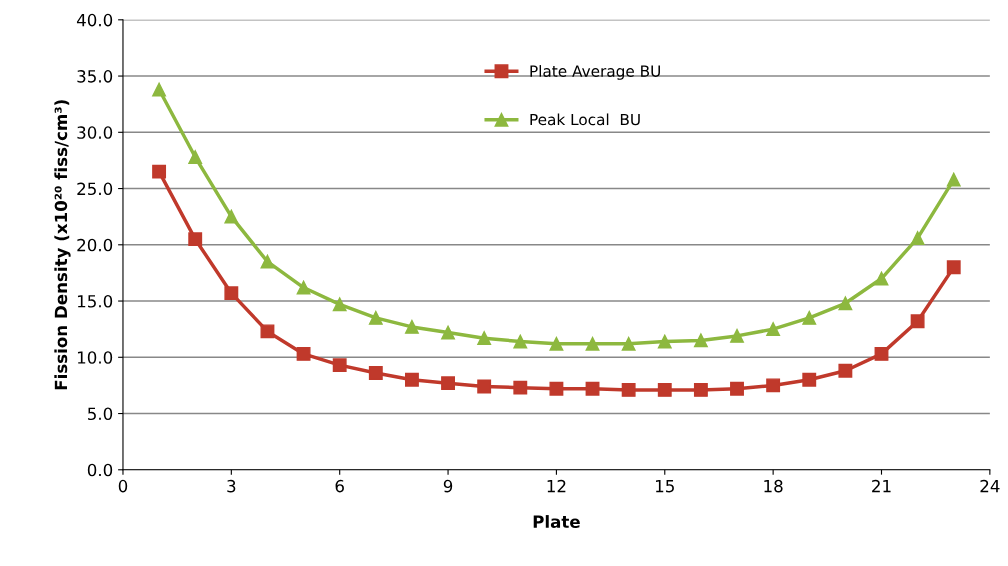 This screenshot has height=566, width=1008. I want to click on y-tick-label: 40.0, so click(94, 20).